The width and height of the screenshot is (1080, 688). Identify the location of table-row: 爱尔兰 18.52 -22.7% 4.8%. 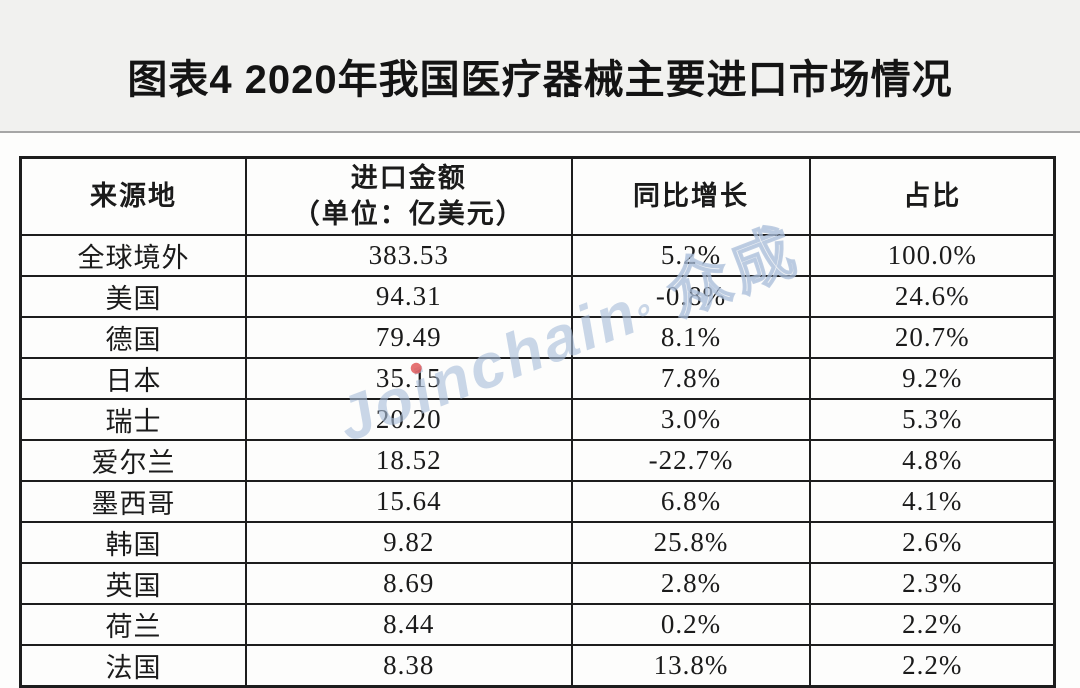
(537, 460).